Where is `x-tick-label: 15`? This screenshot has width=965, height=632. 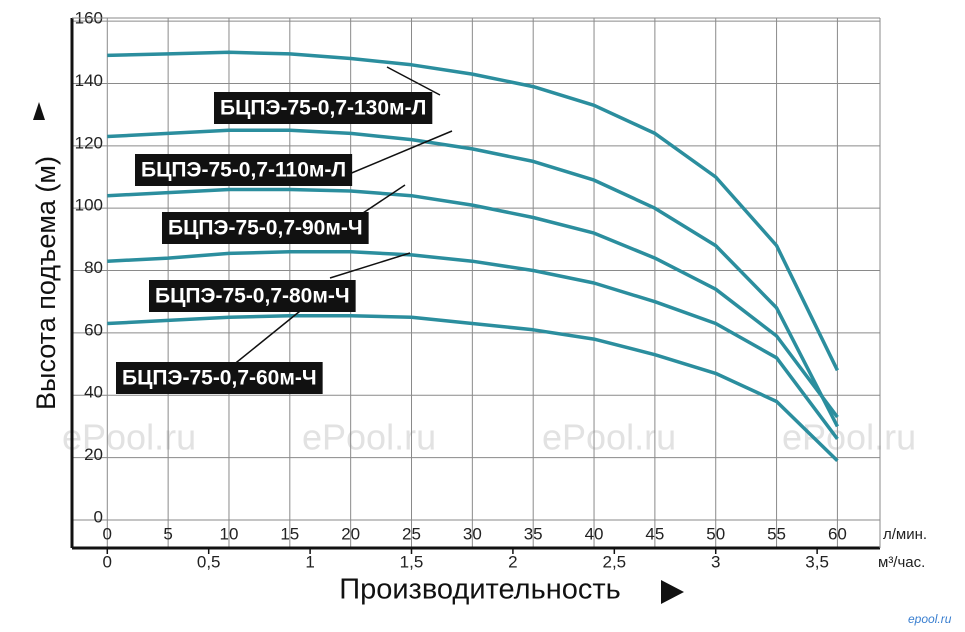 x-tick-label: 15 is located at coordinates (289, 533).